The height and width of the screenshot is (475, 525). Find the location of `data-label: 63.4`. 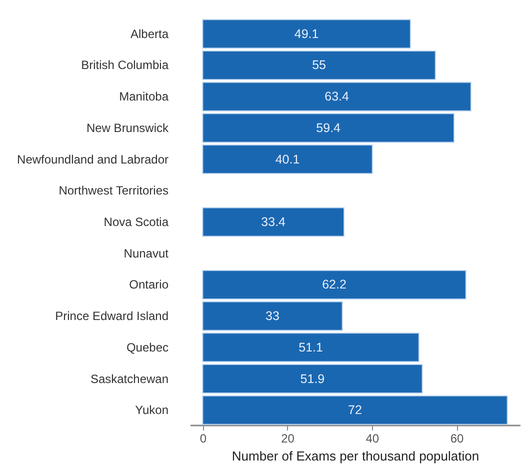

data-label: 63.4 is located at coordinates (337, 97).